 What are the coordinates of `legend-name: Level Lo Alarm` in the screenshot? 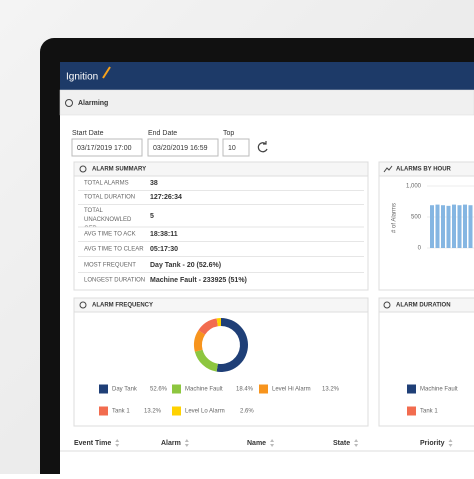 It's located at (205, 412).